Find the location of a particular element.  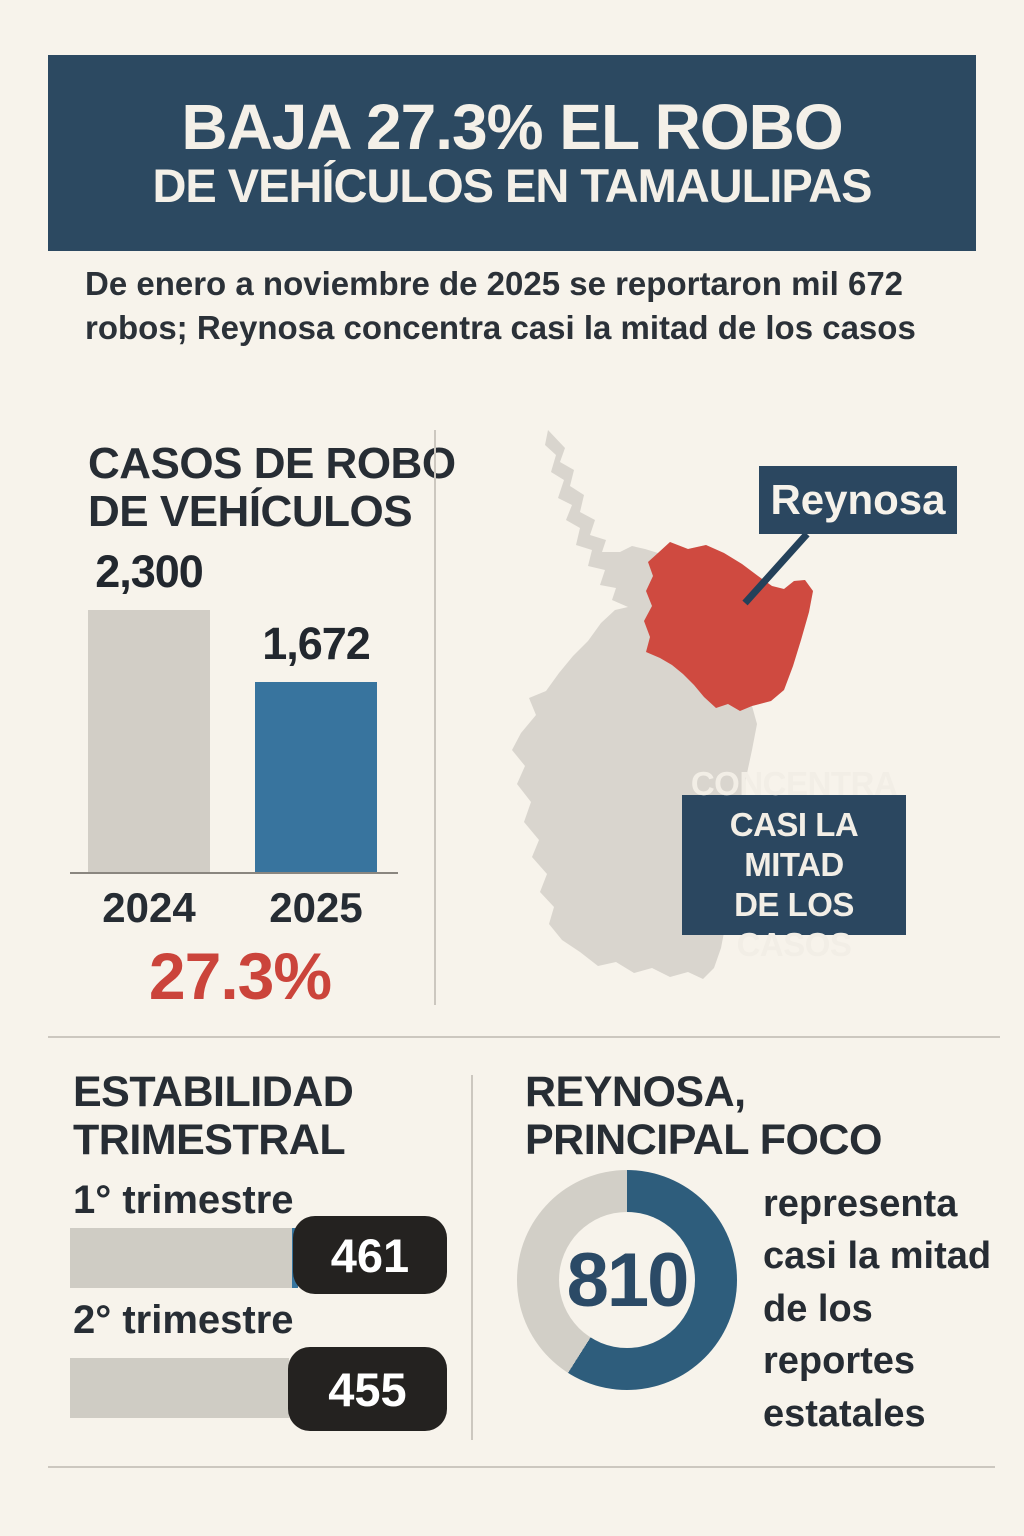

donut-title-line1: REYNOSA, is located at coordinates (635, 1092).